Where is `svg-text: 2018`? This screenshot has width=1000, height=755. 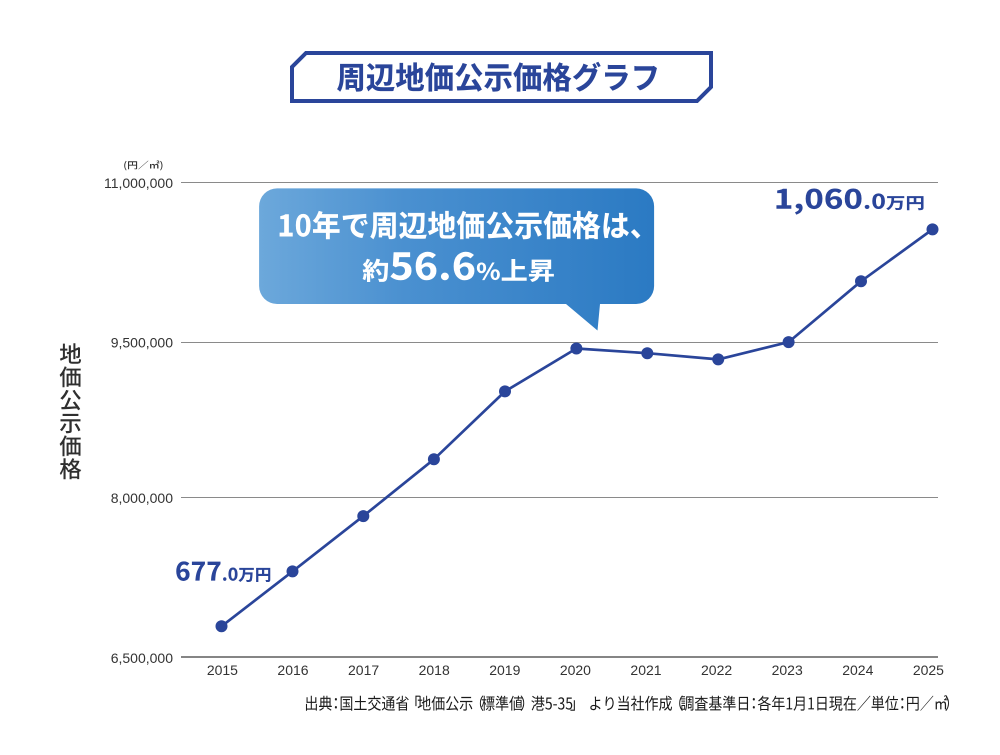 svg-text: 2018 is located at coordinates (434, 670).